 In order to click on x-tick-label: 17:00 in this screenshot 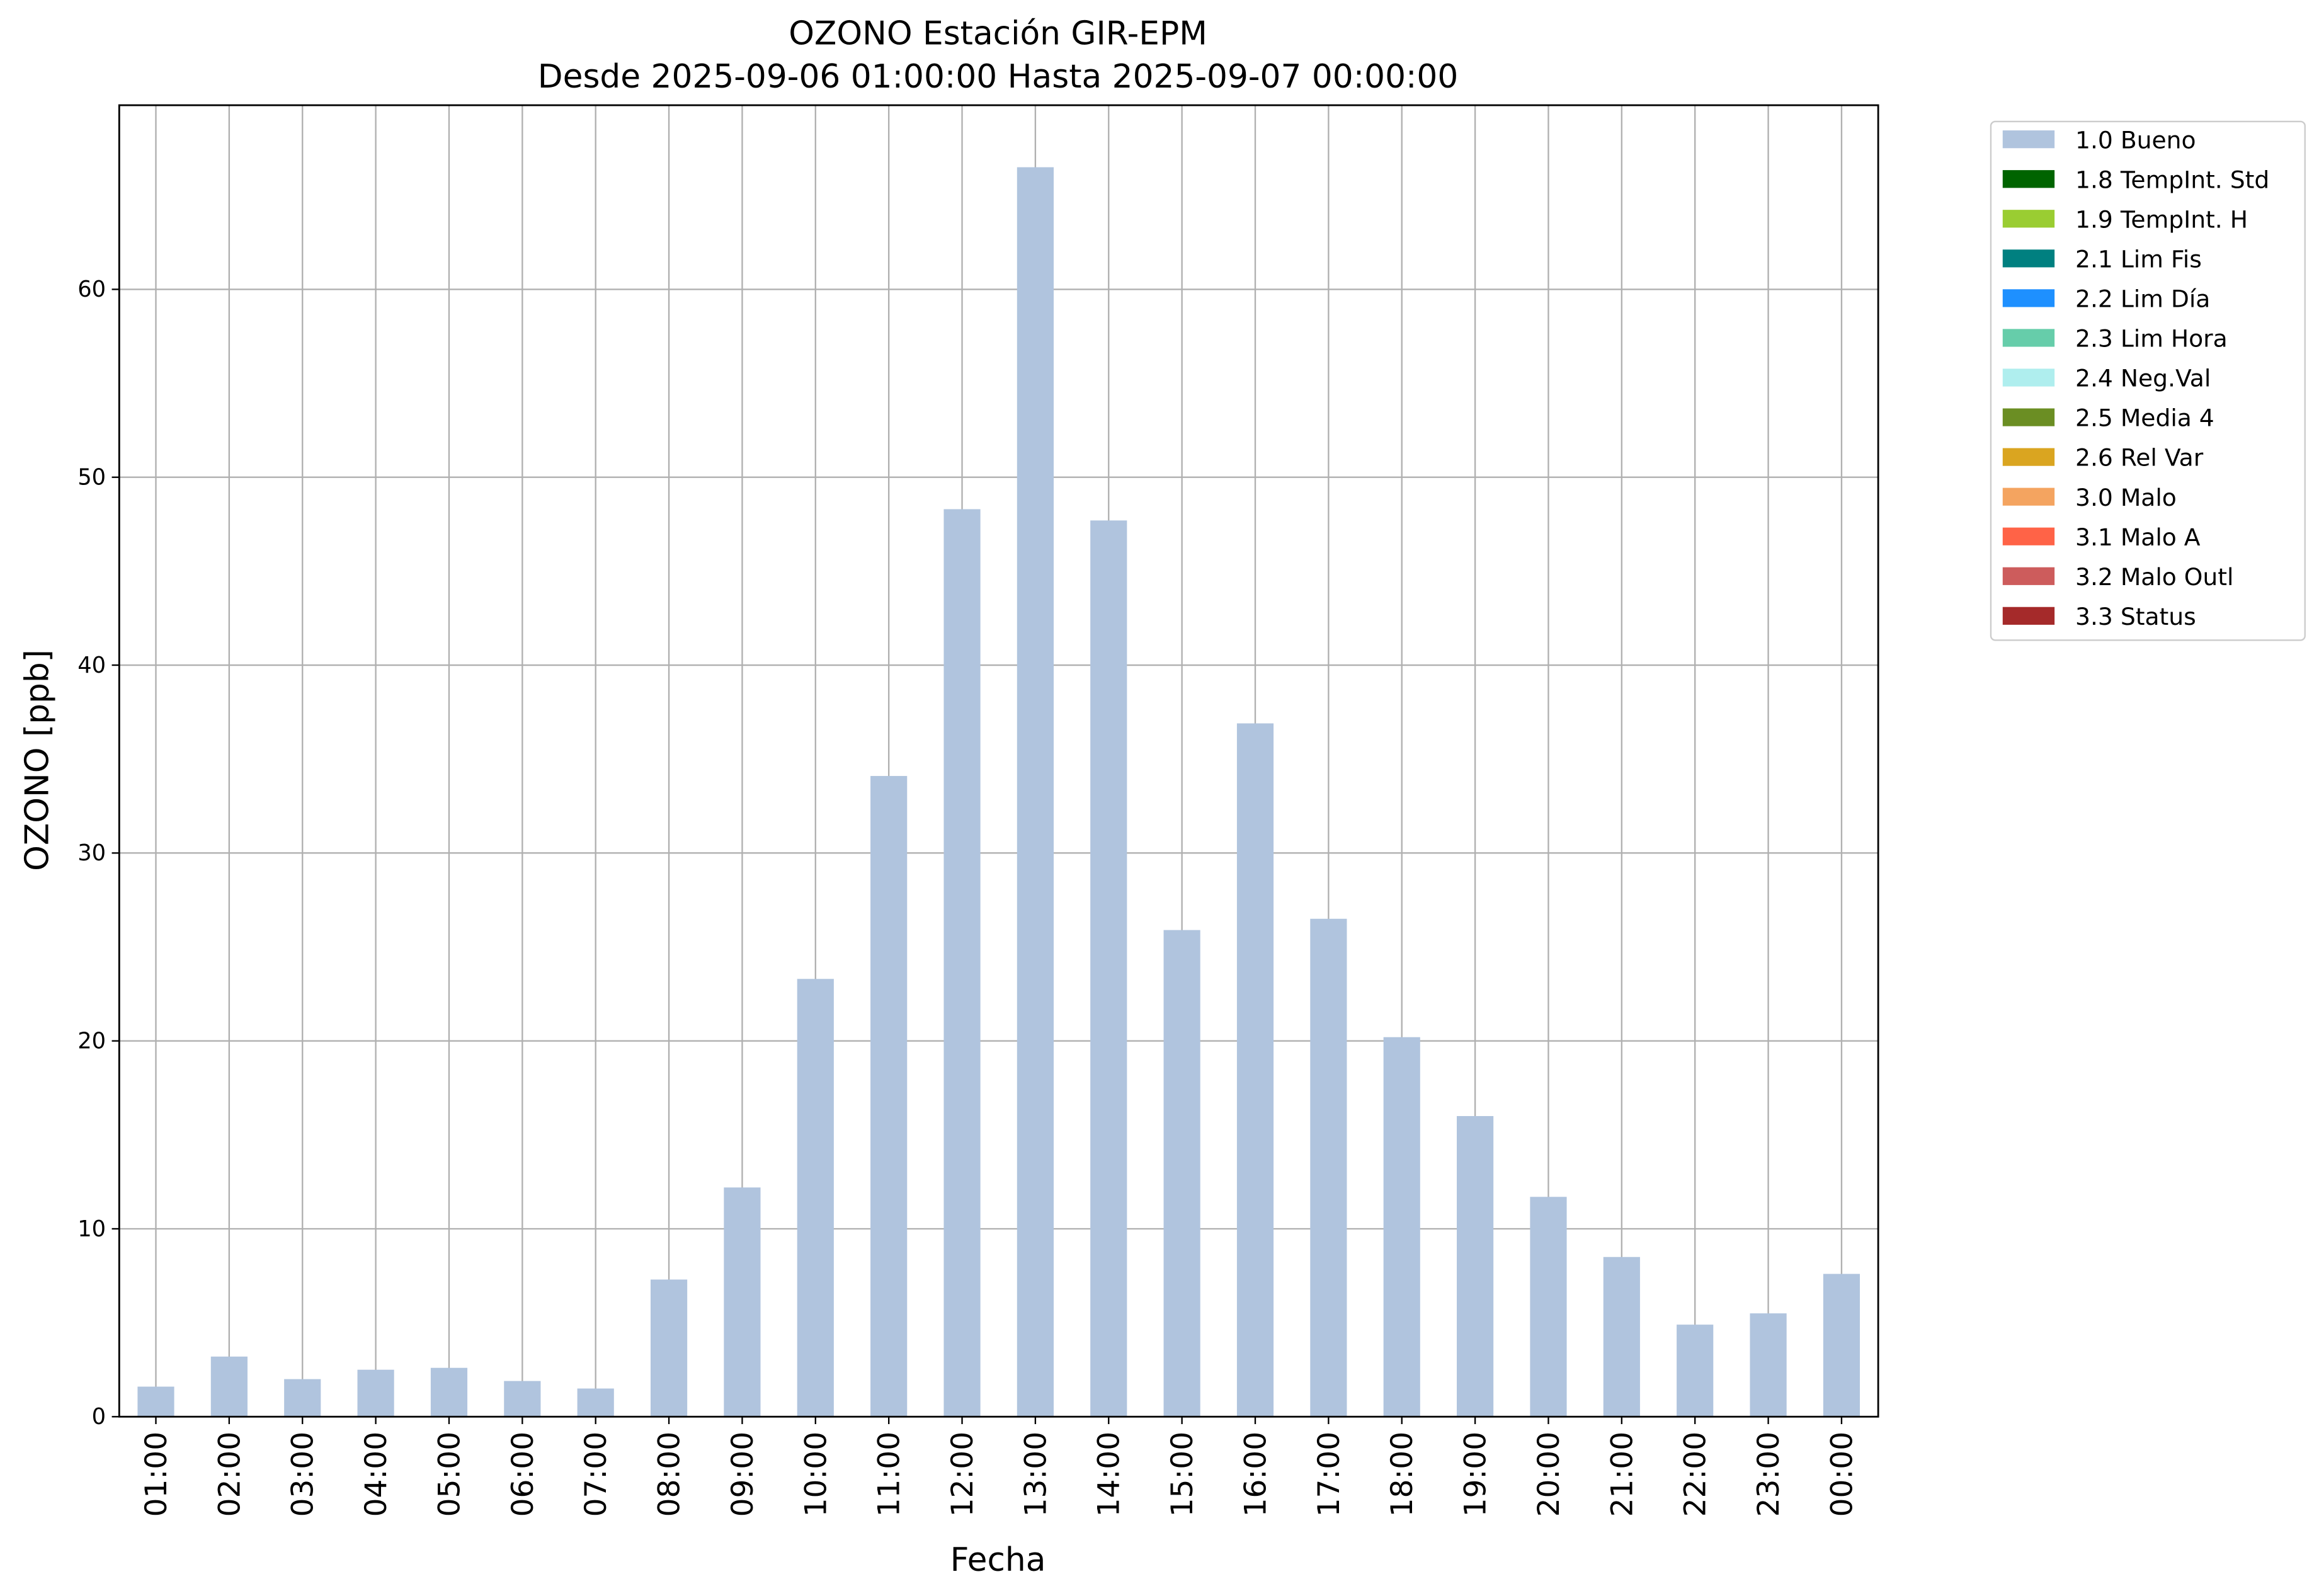, I will do `click(1329, 1474)`.